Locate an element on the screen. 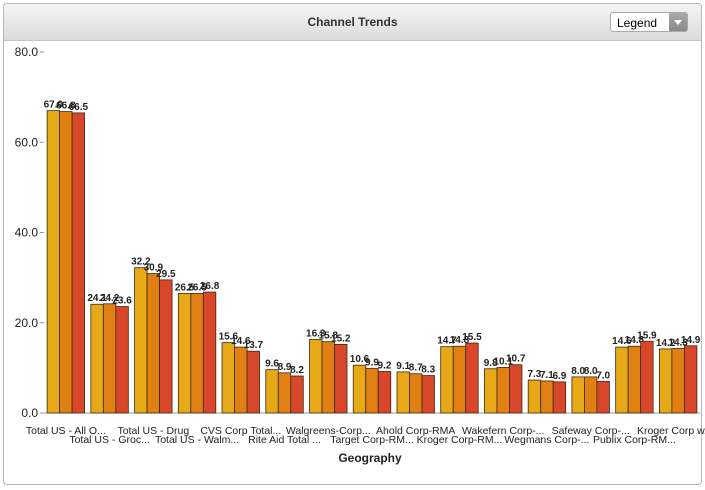 The image size is (705, 490). legend-dropdown: Legend is located at coordinates (649, 22).